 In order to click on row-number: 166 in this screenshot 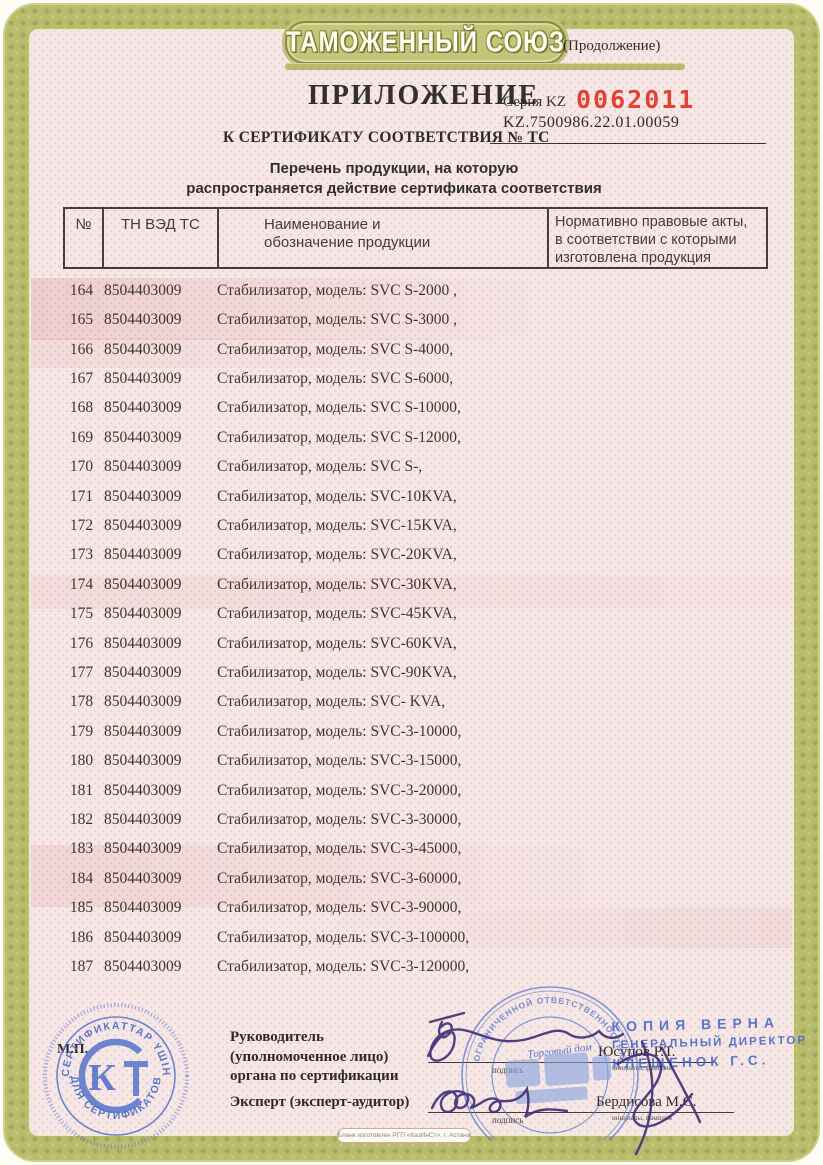, I will do `click(81, 349)`.